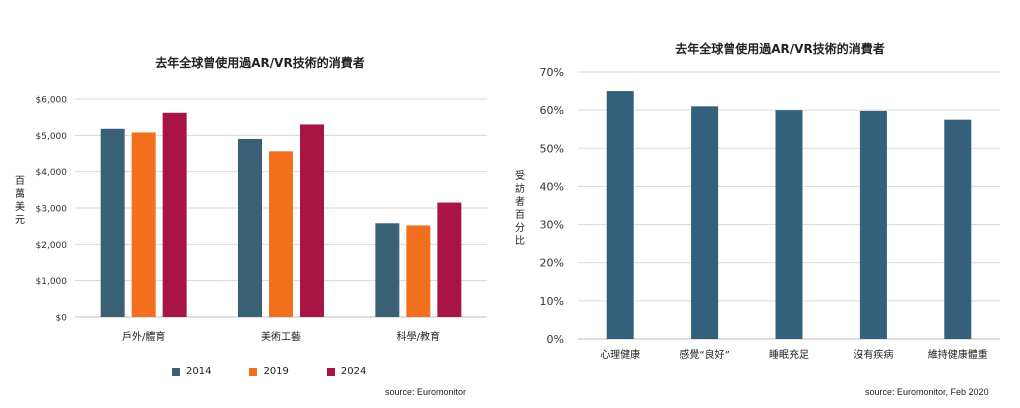 The height and width of the screenshot is (408, 1020). Describe the element at coordinates (873, 354) in the screenshot. I see `right-x-tick-label: 沒有疾病` at that location.